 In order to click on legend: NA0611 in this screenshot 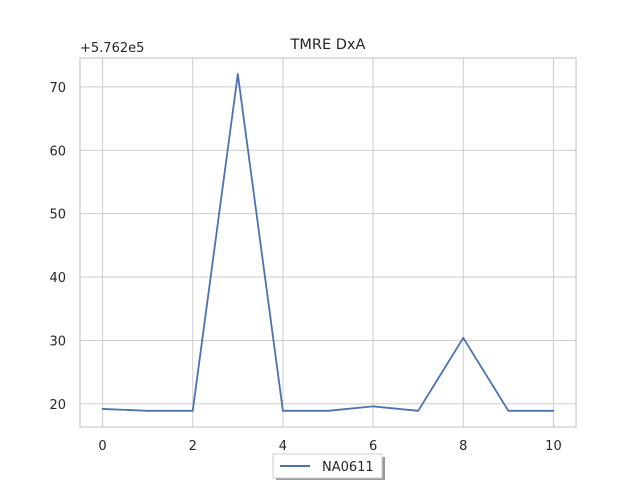, I will do `click(328, 466)`.